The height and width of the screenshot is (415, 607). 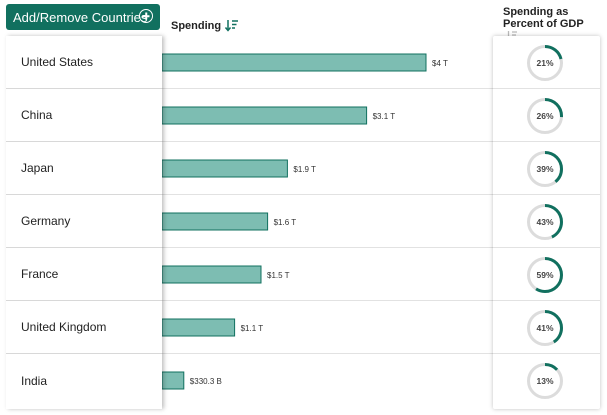 I want to click on country-label: Germany, so click(x=84, y=221).